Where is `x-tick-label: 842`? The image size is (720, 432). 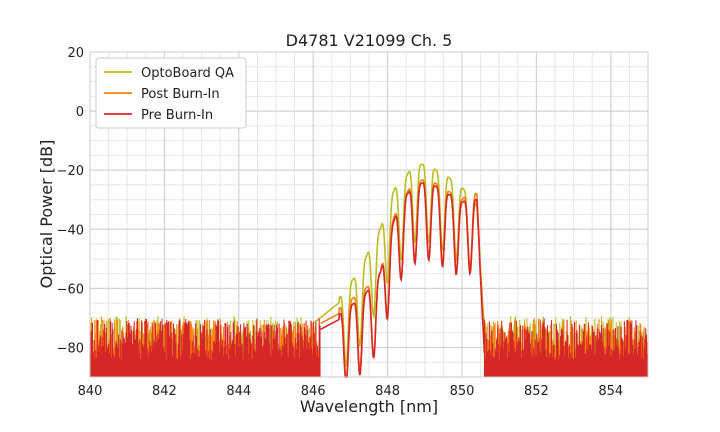
x-tick-label: 842 is located at coordinates (164, 391).